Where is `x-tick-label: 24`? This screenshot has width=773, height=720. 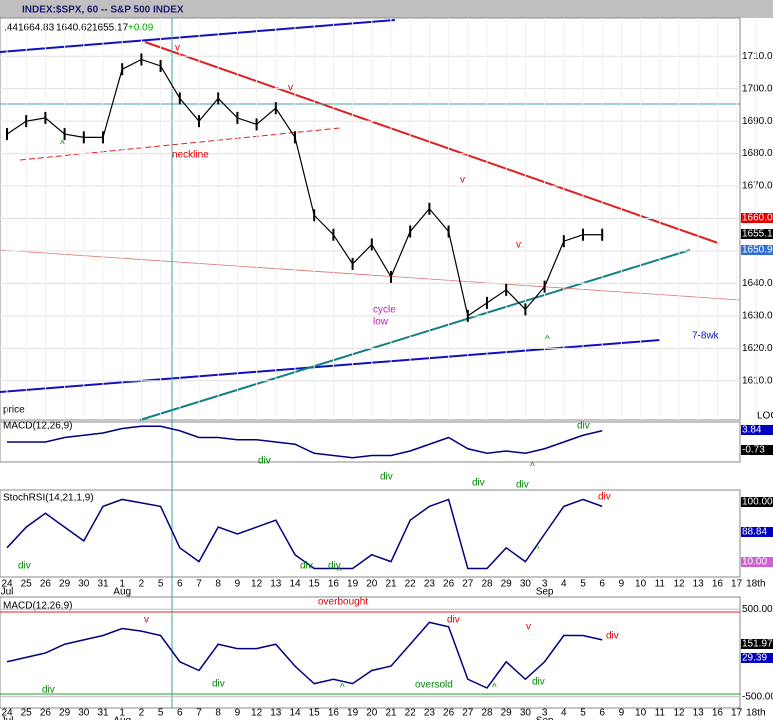 x-tick-label: 24 is located at coordinates (7, 584).